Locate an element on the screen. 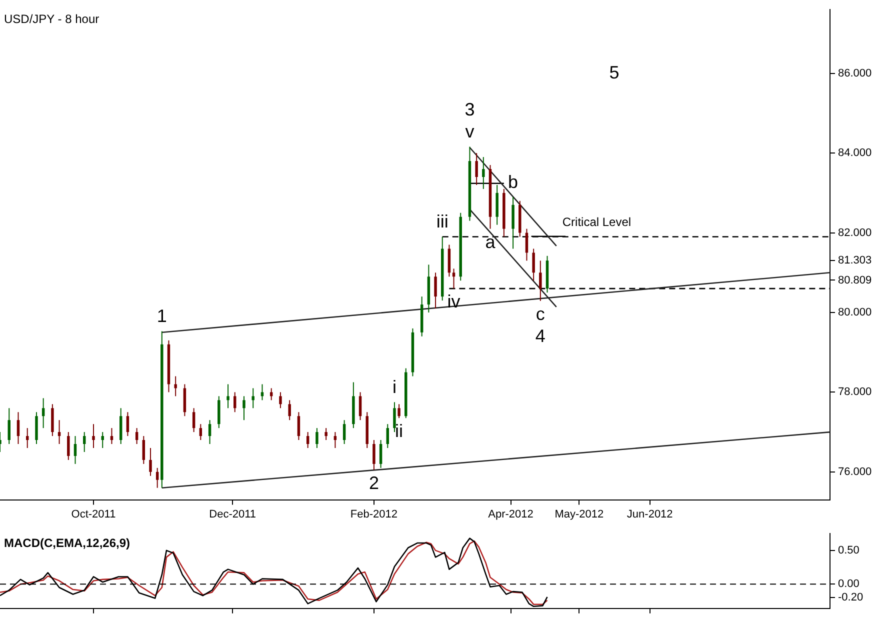  annotation: i is located at coordinates (394, 387).